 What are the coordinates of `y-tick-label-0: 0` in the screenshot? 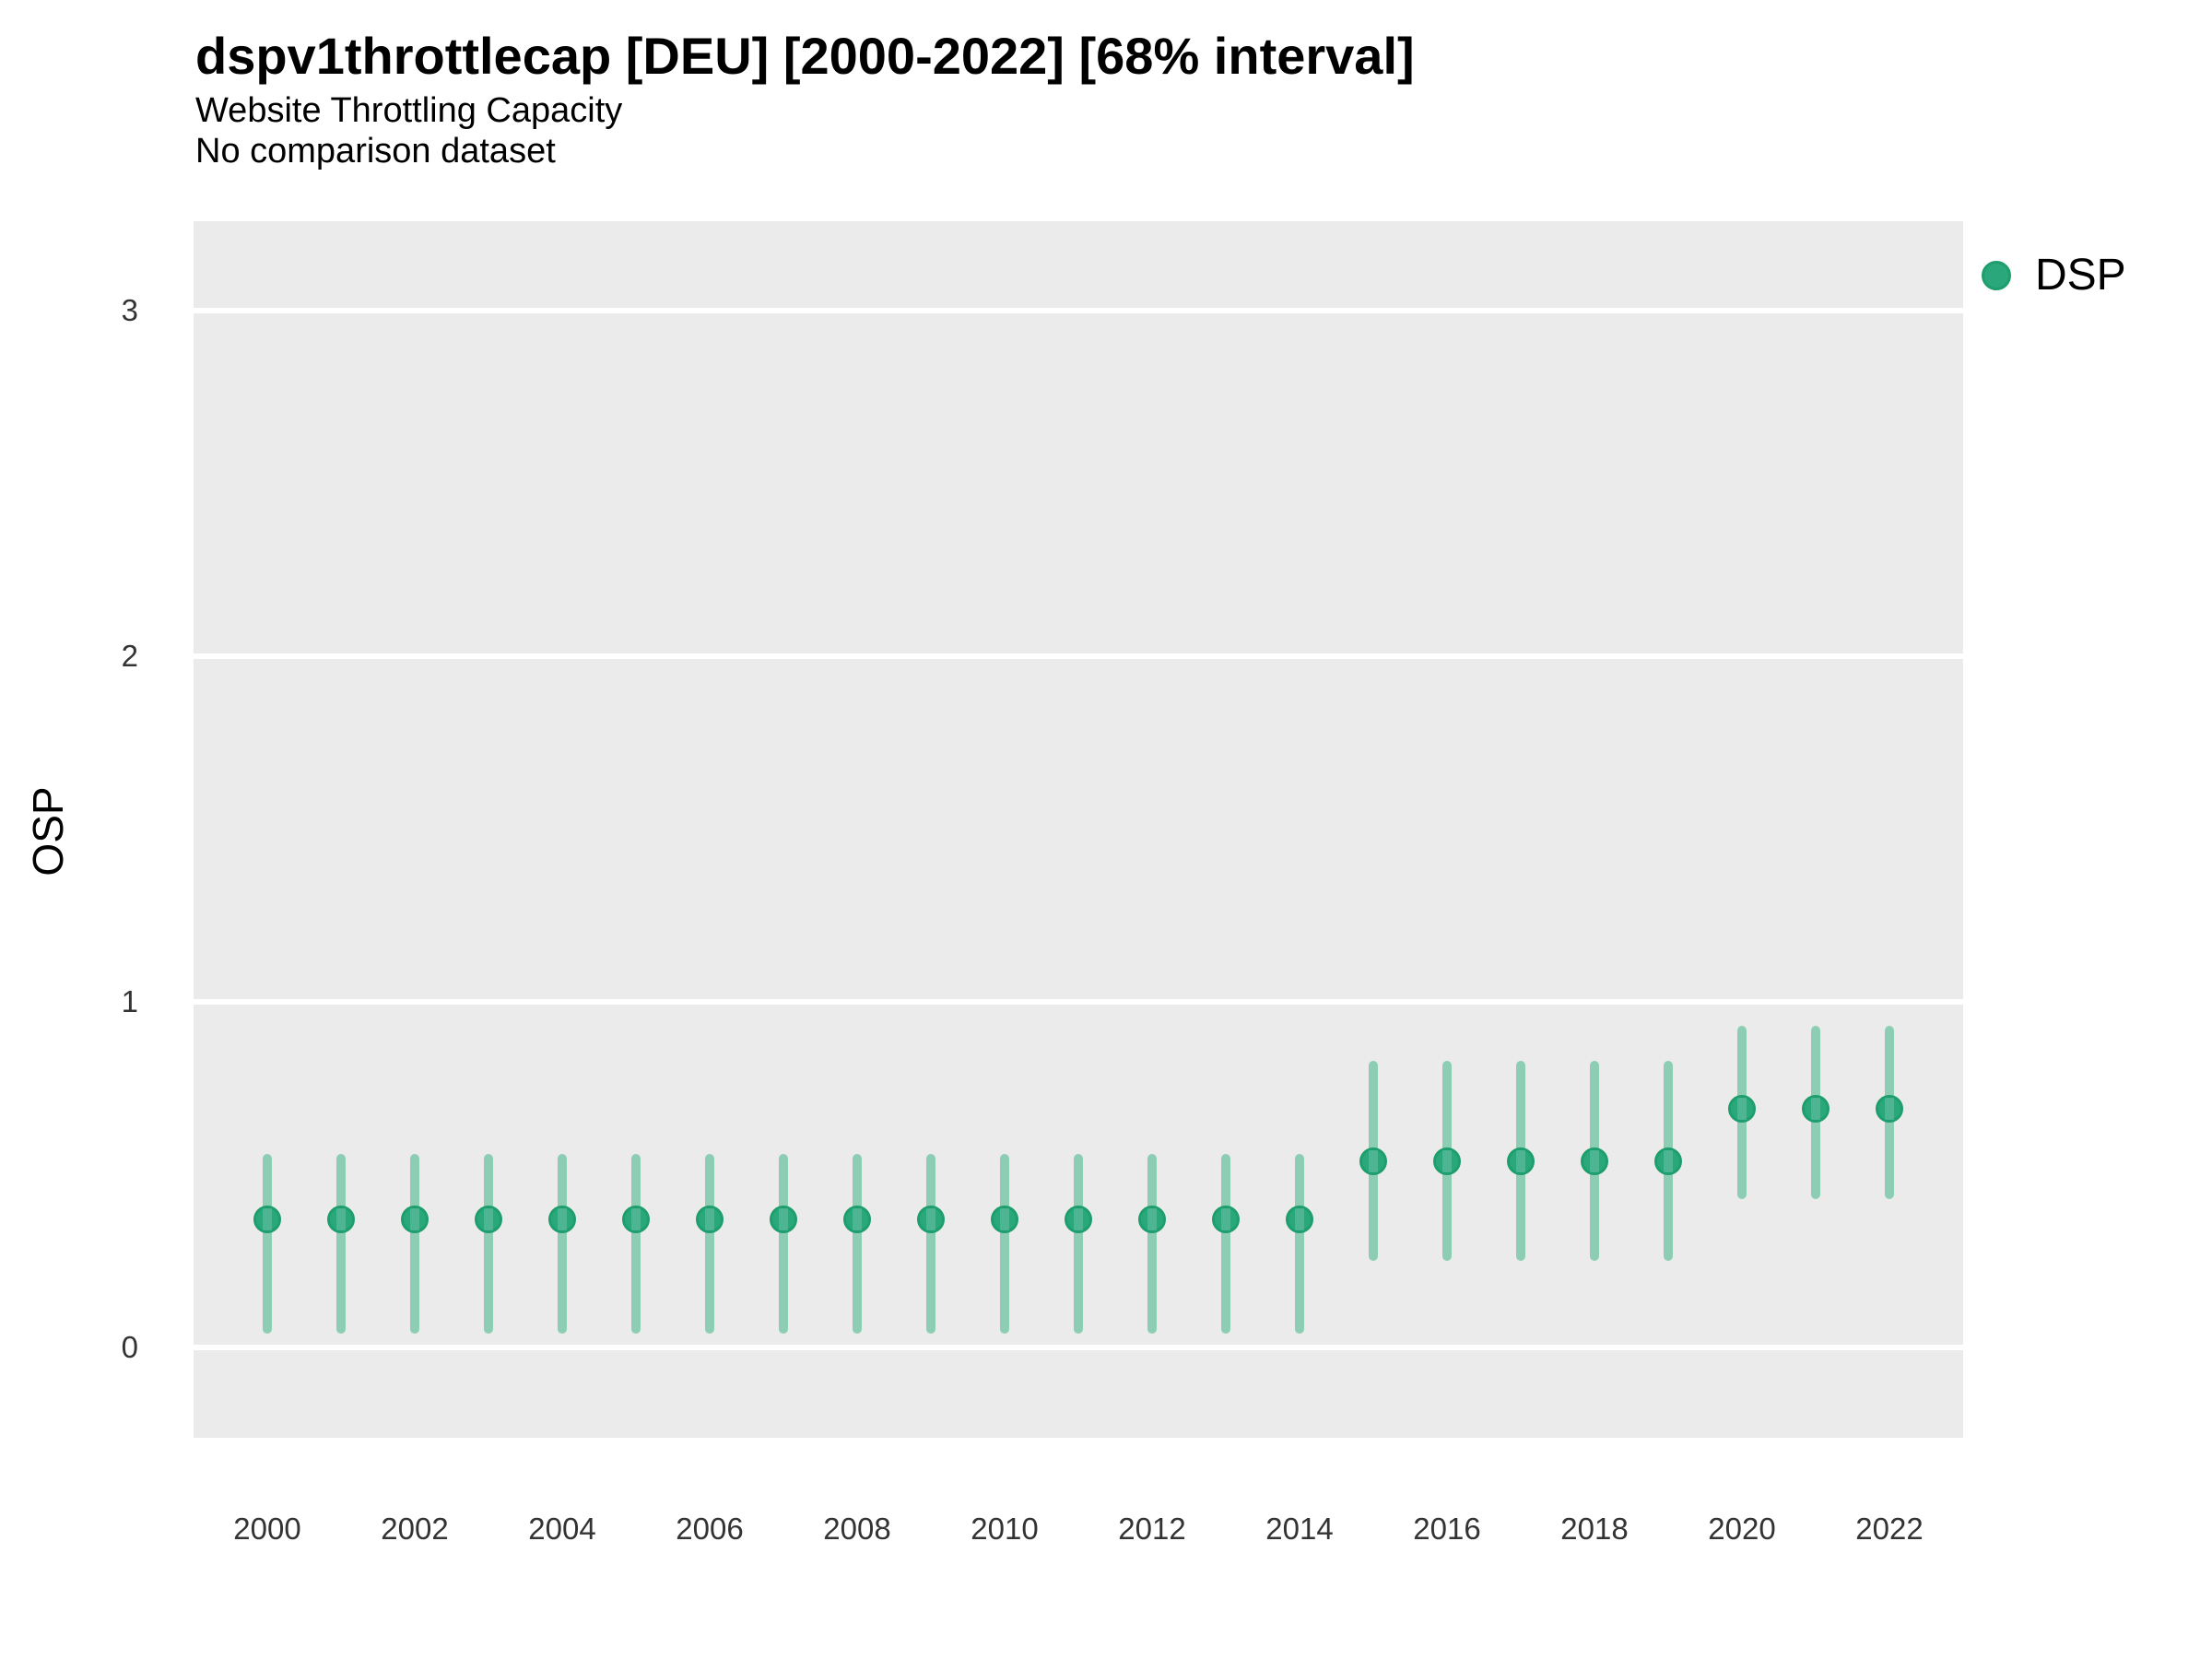 It's located at (129, 1347).